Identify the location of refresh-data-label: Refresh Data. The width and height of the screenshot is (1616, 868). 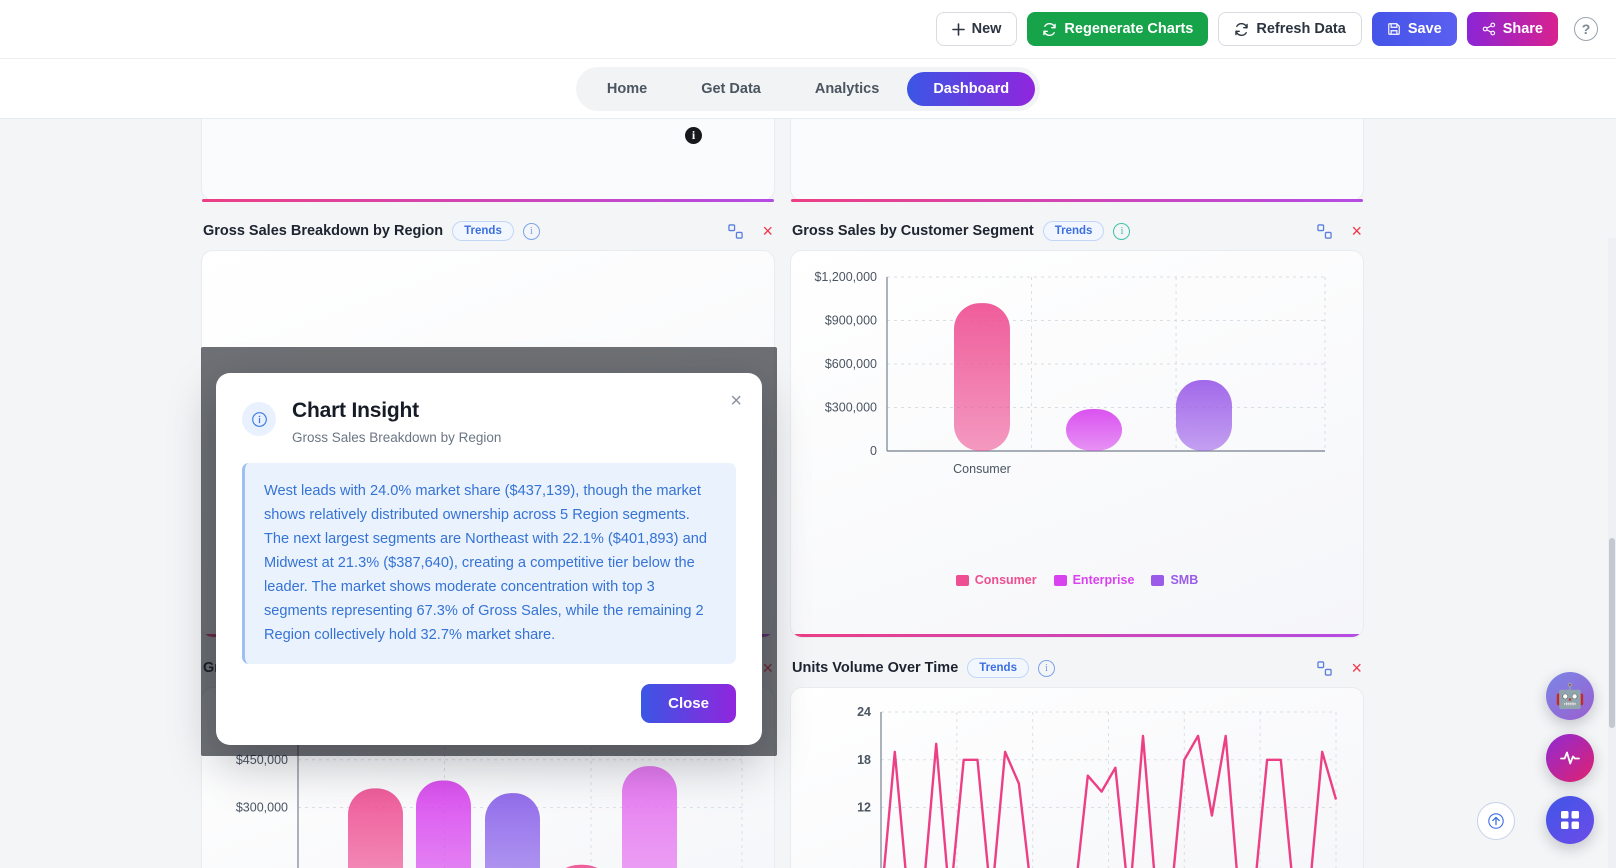
(1301, 29).